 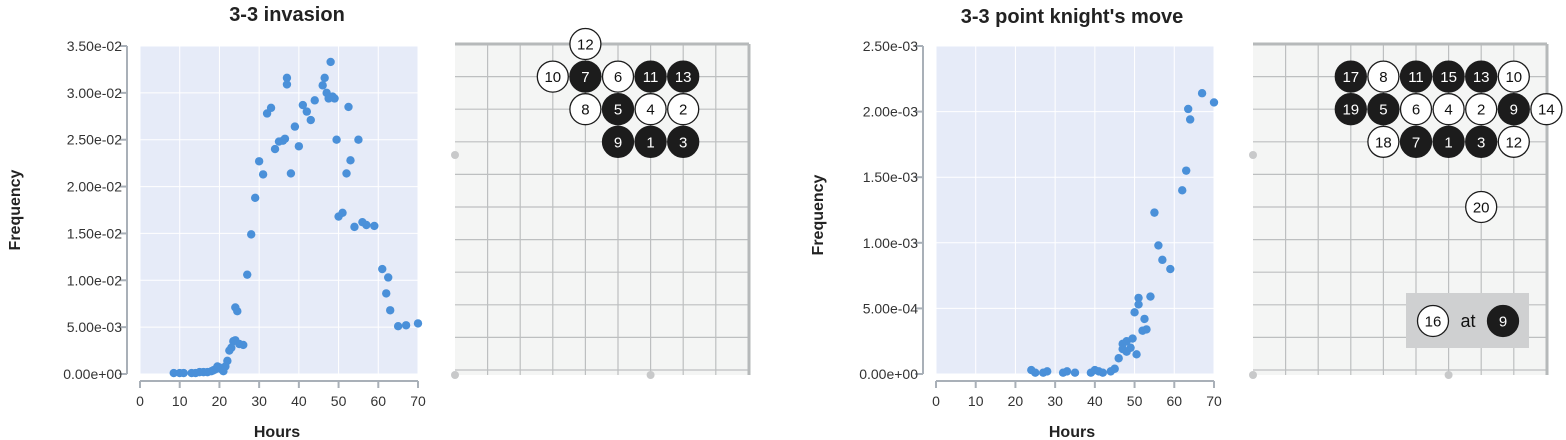 I want to click on white-stone: 10, so click(x=552, y=76).